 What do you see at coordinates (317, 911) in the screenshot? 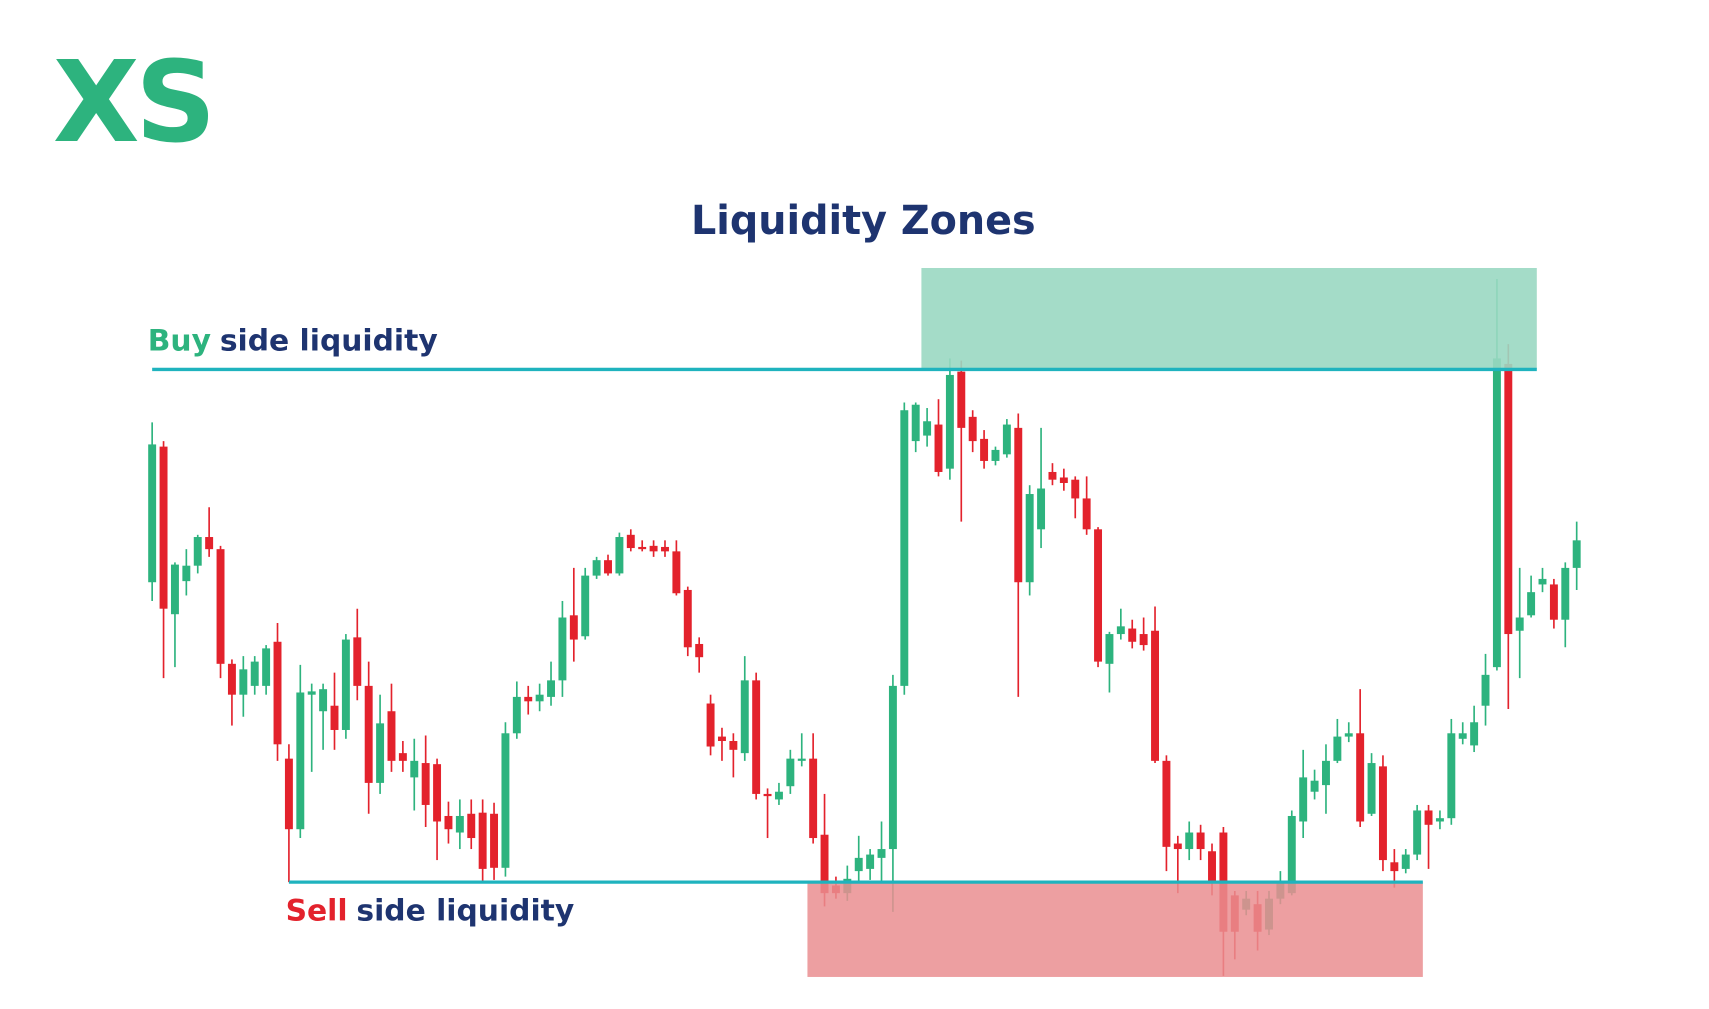
I see `label-highlight: Sell` at bounding box center [317, 911].